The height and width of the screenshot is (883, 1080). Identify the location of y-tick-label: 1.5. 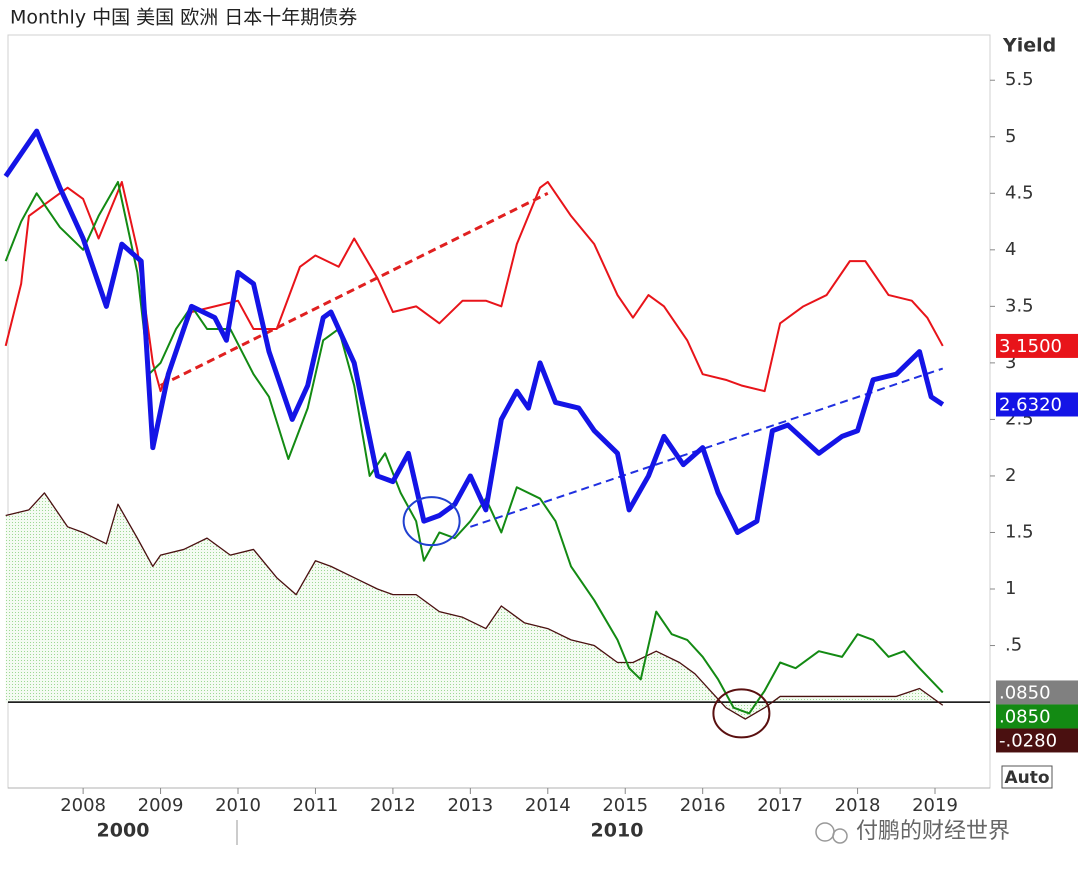
(1019, 531).